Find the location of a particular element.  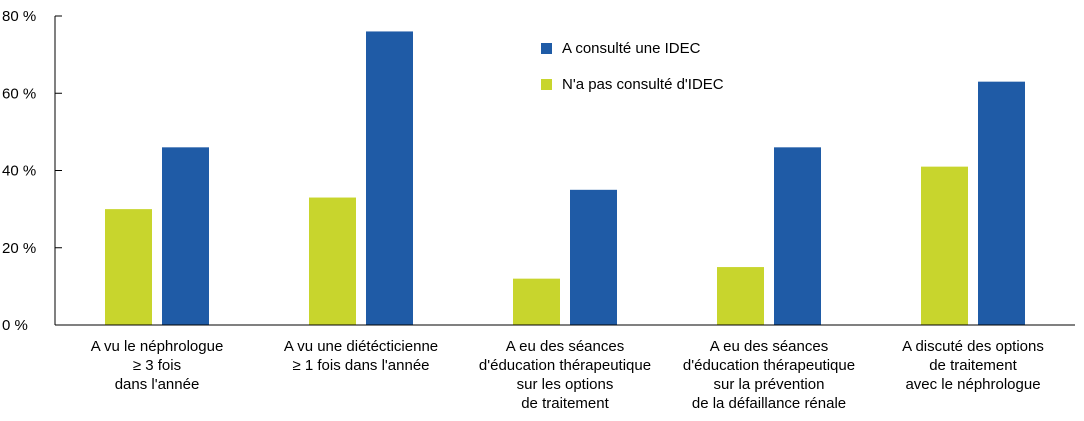

category-label-line: avec le néphrologue is located at coordinates (972, 384).